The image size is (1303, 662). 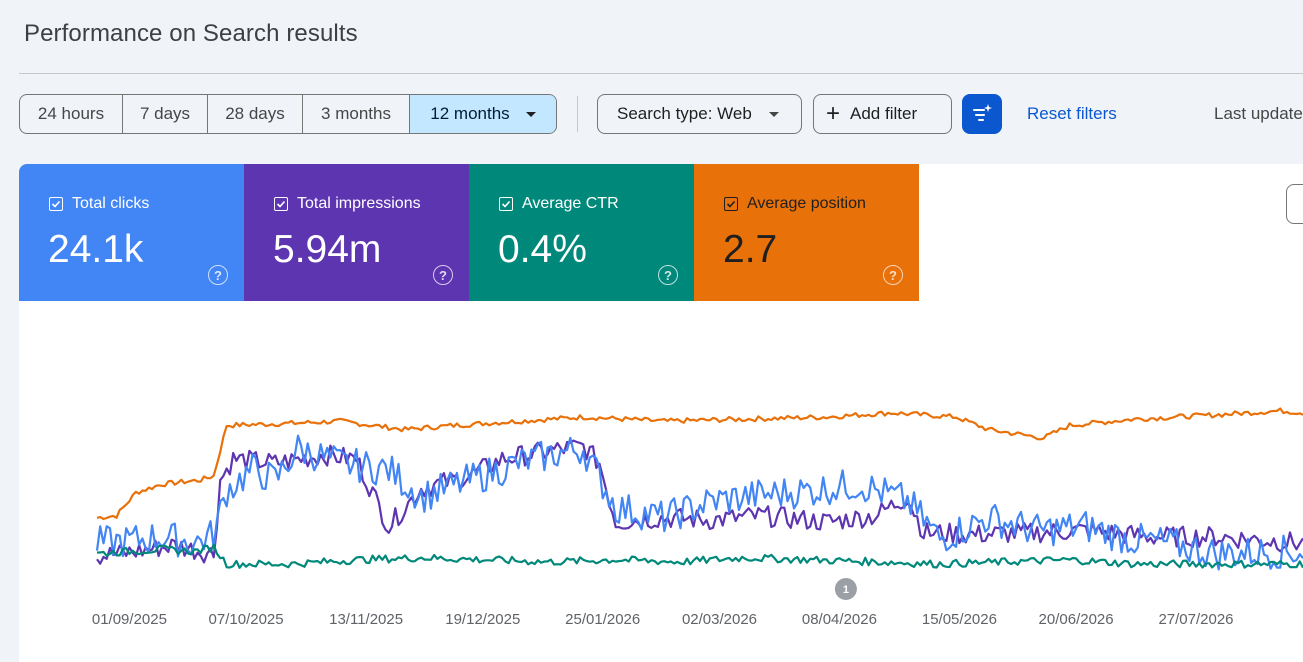 I want to click on metric-value: 0.4%, so click(x=542, y=249).